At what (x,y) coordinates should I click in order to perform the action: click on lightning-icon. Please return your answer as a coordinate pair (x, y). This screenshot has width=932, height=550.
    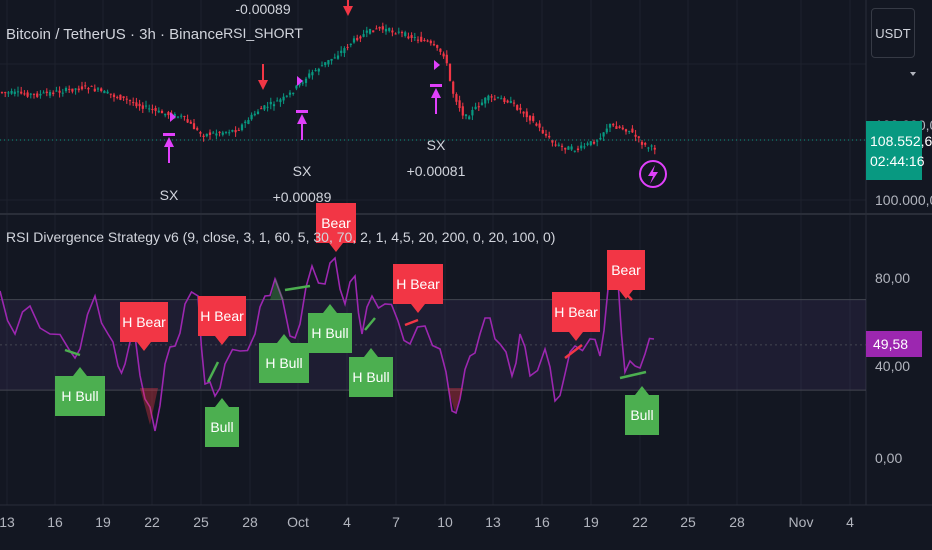
    Looking at the image, I should click on (653, 174).